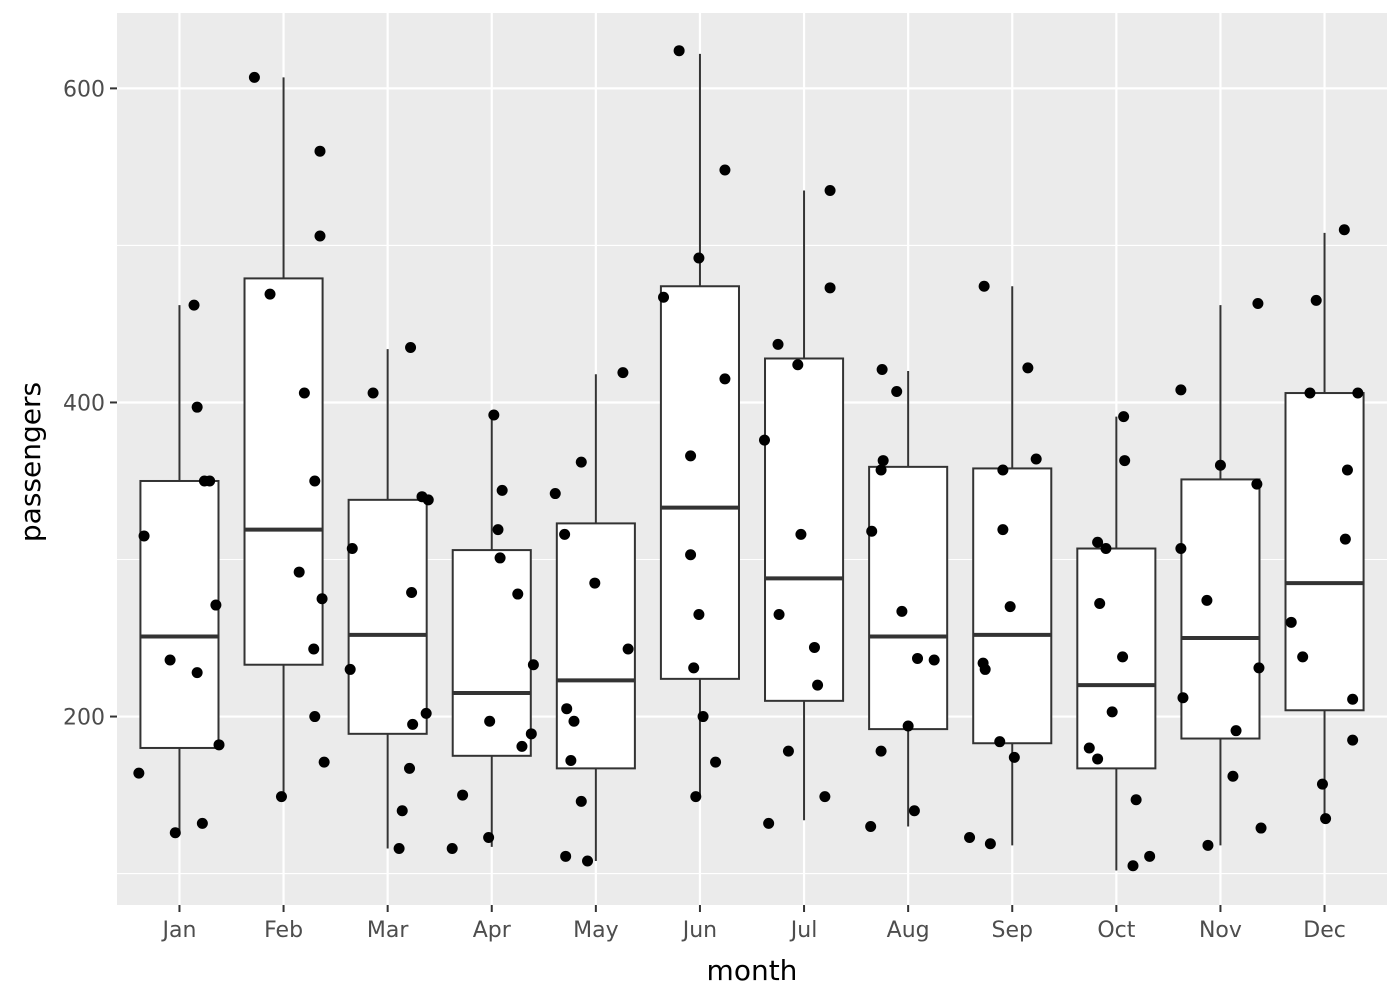 The image size is (1400, 1000). I want to click on box-mar, so click(387, 599).